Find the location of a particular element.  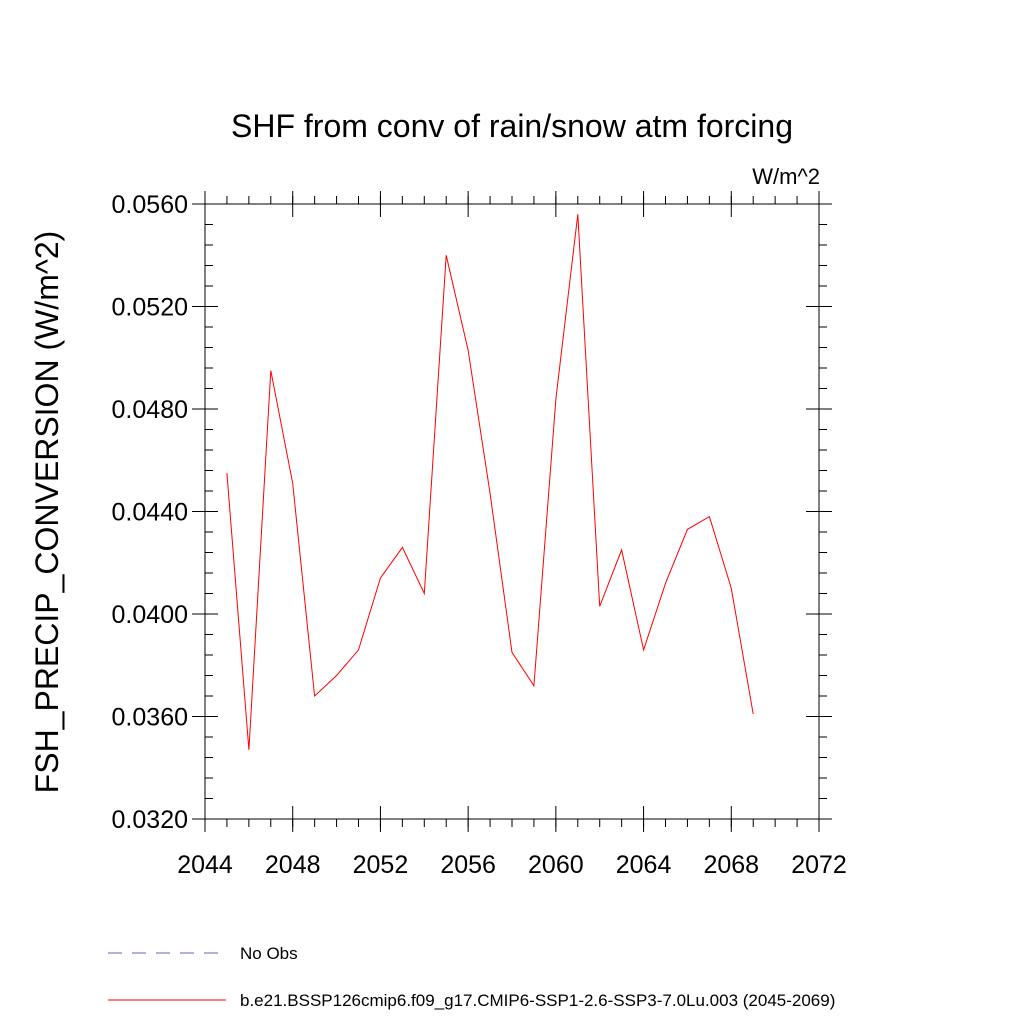

legend-label-no-obs: No Obs is located at coordinates (269, 953).